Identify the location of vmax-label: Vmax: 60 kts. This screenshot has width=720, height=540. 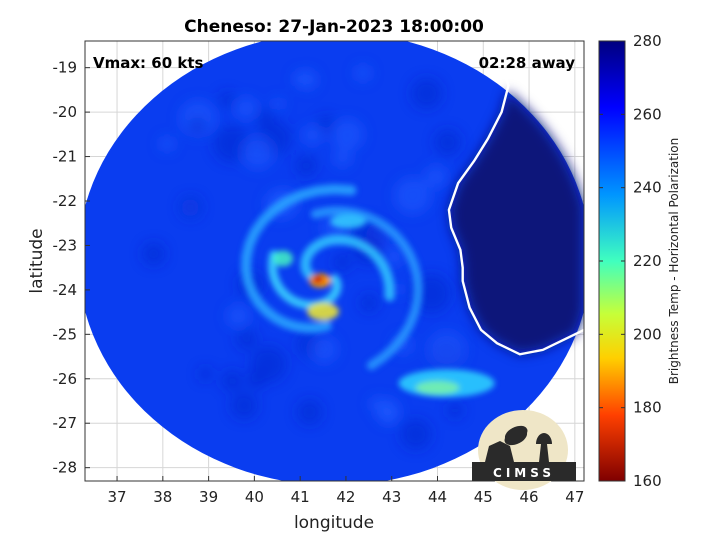
(148, 63).